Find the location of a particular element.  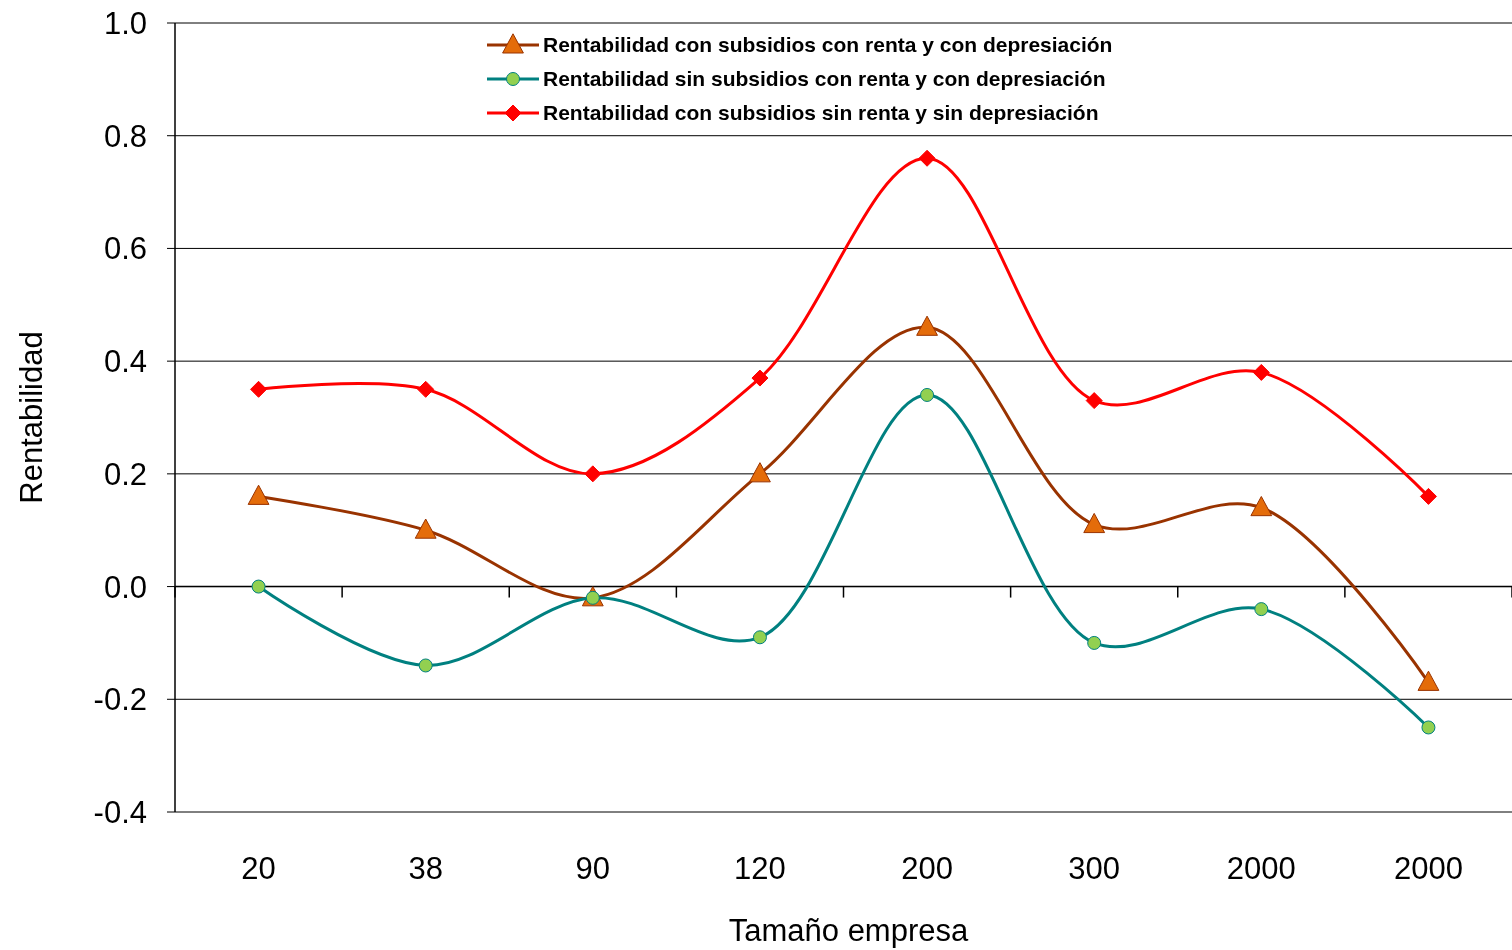

y-tick-label: 0.4 is located at coordinates (125, 362).